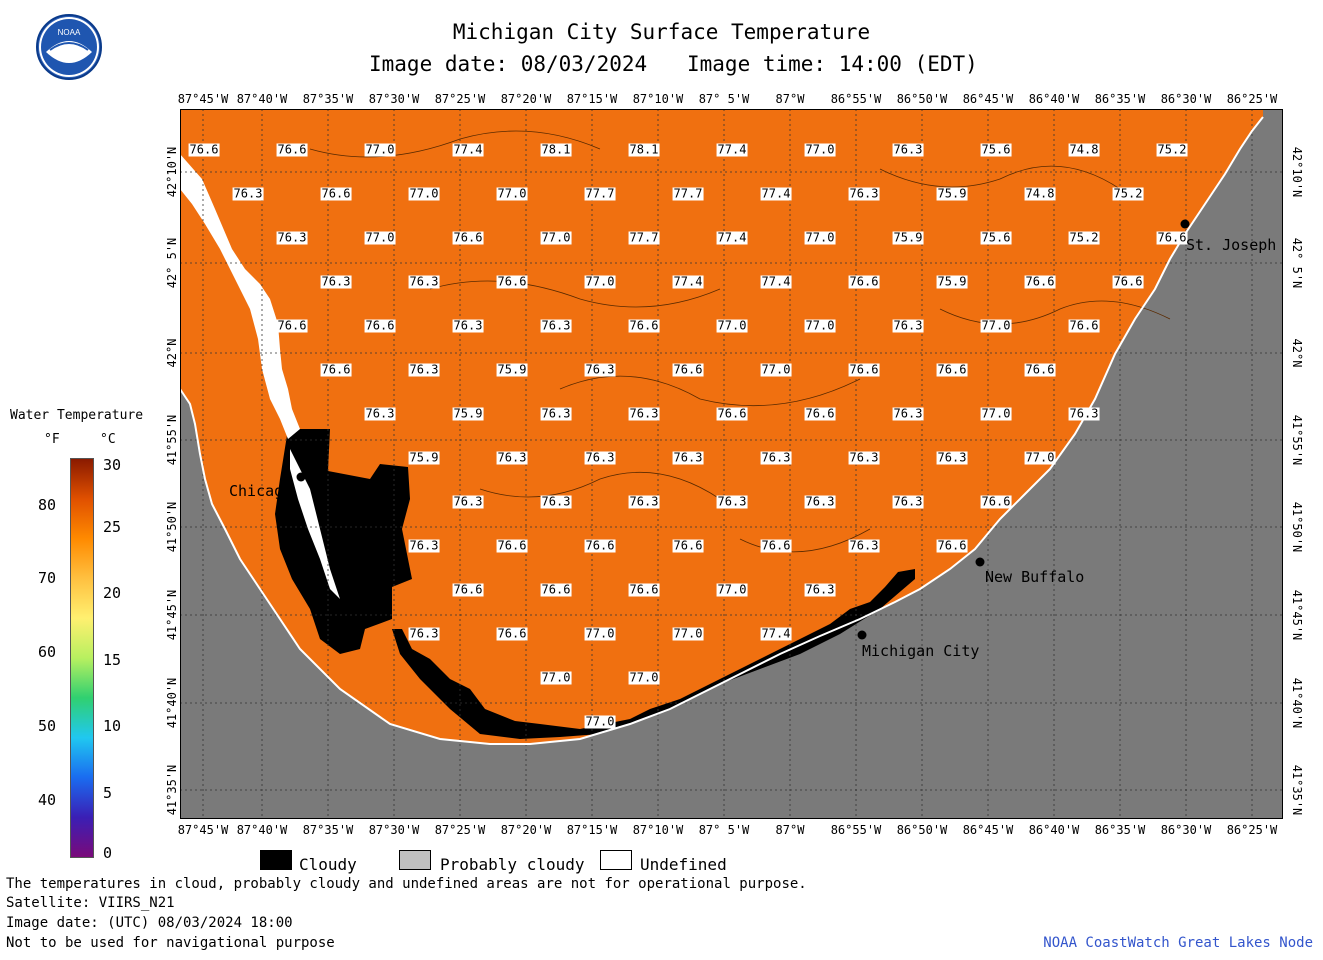 The width and height of the screenshot is (1323, 960). What do you see at coordinates (1186, 99) in the screenshot?
I see `longitude-label: 86°30'W` at bounding box center [1186, 99].